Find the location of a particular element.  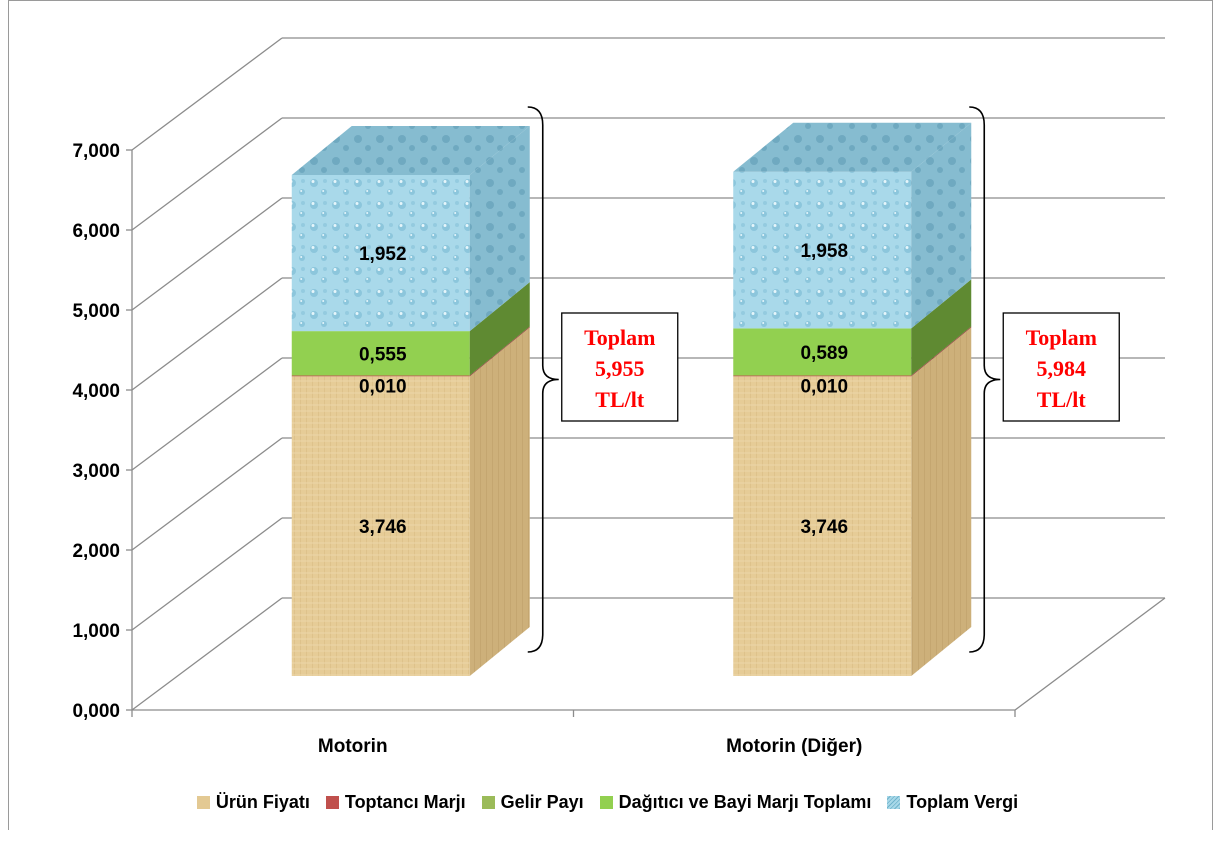

y-tick-label: 1,000 is located at coordinates (96, 631).